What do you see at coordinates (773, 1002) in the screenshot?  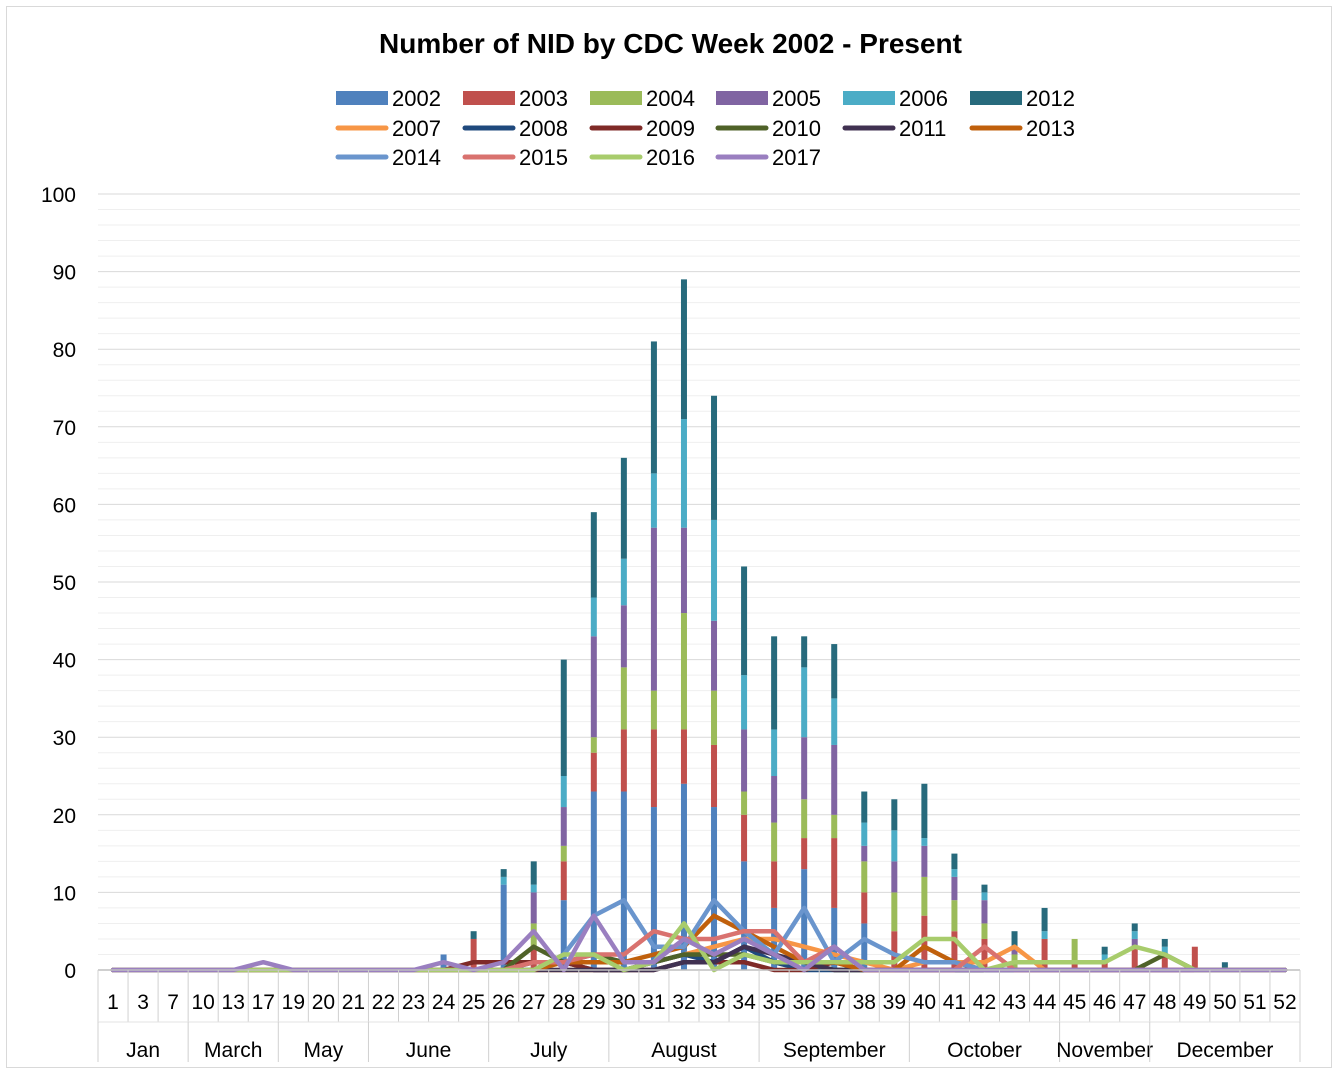 I see `x-tick-label: 35` at bounding box center [773, 1002].